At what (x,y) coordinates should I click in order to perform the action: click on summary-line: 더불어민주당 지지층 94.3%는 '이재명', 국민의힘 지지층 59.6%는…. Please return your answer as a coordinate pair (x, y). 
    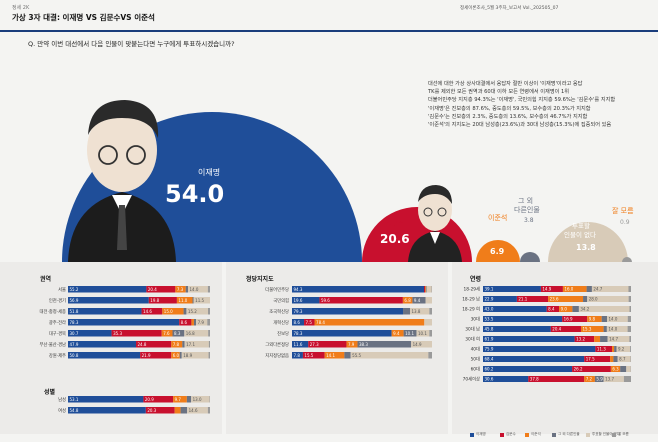
    Looking at the image, I should click on (522, 100).